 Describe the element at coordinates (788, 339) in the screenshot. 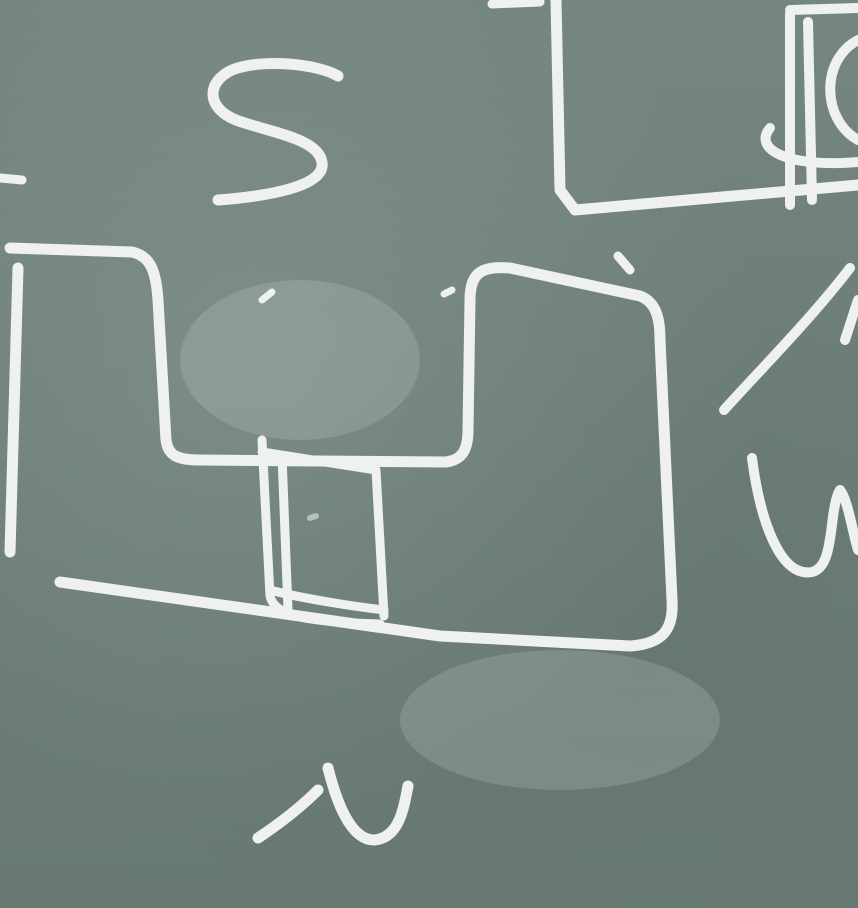

I see `chalk-letter-a-partial` at that location.